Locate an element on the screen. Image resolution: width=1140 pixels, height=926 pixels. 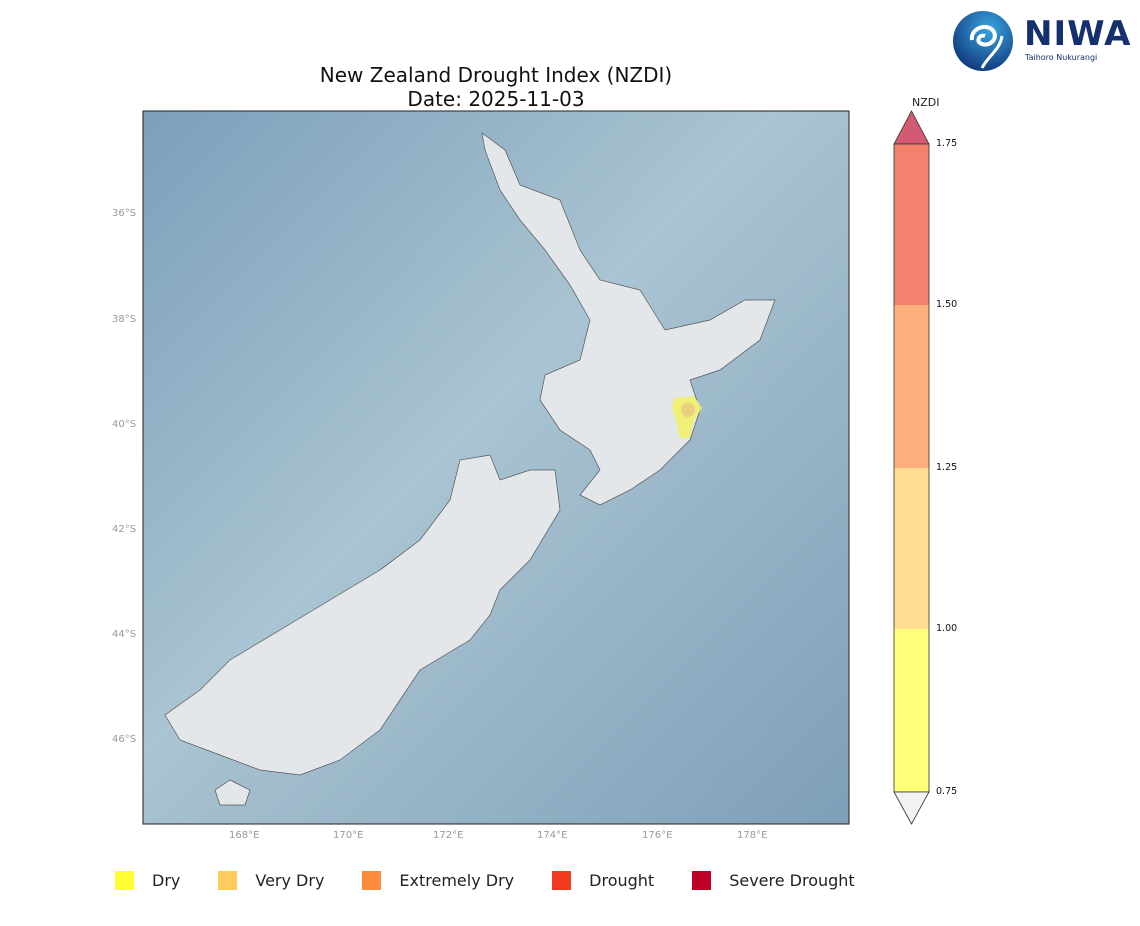
colorbar-lower-extend is located at coordinates (911, 808).